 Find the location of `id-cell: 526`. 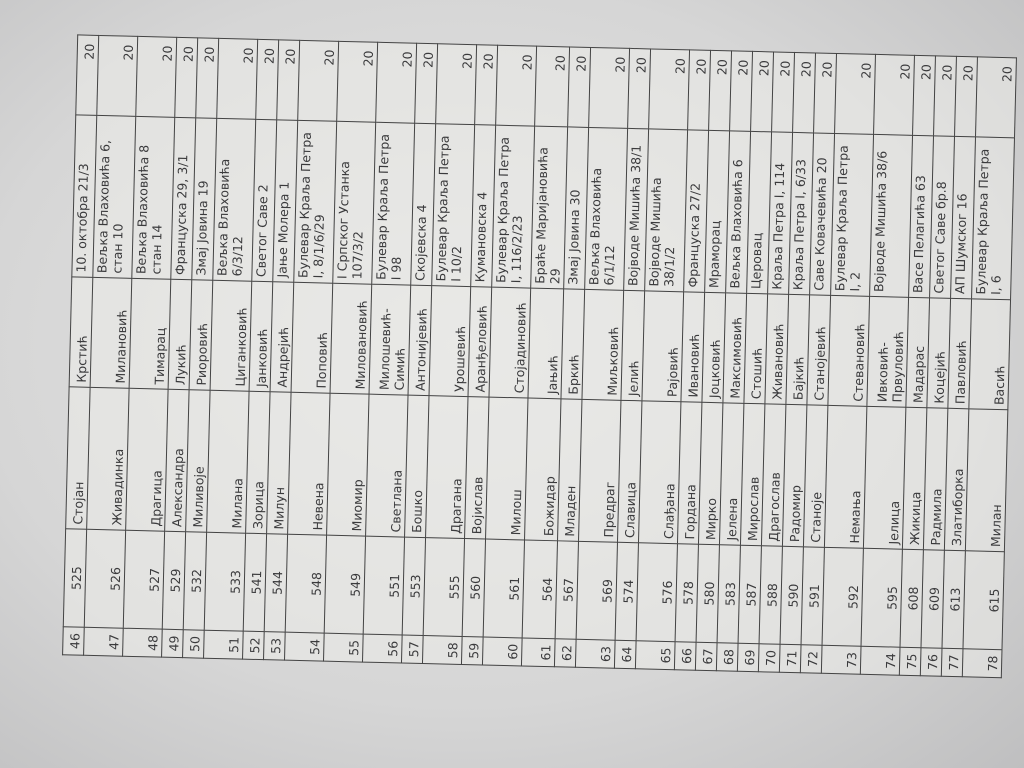

id-cell: 526 is located at coordinates (105, 579).